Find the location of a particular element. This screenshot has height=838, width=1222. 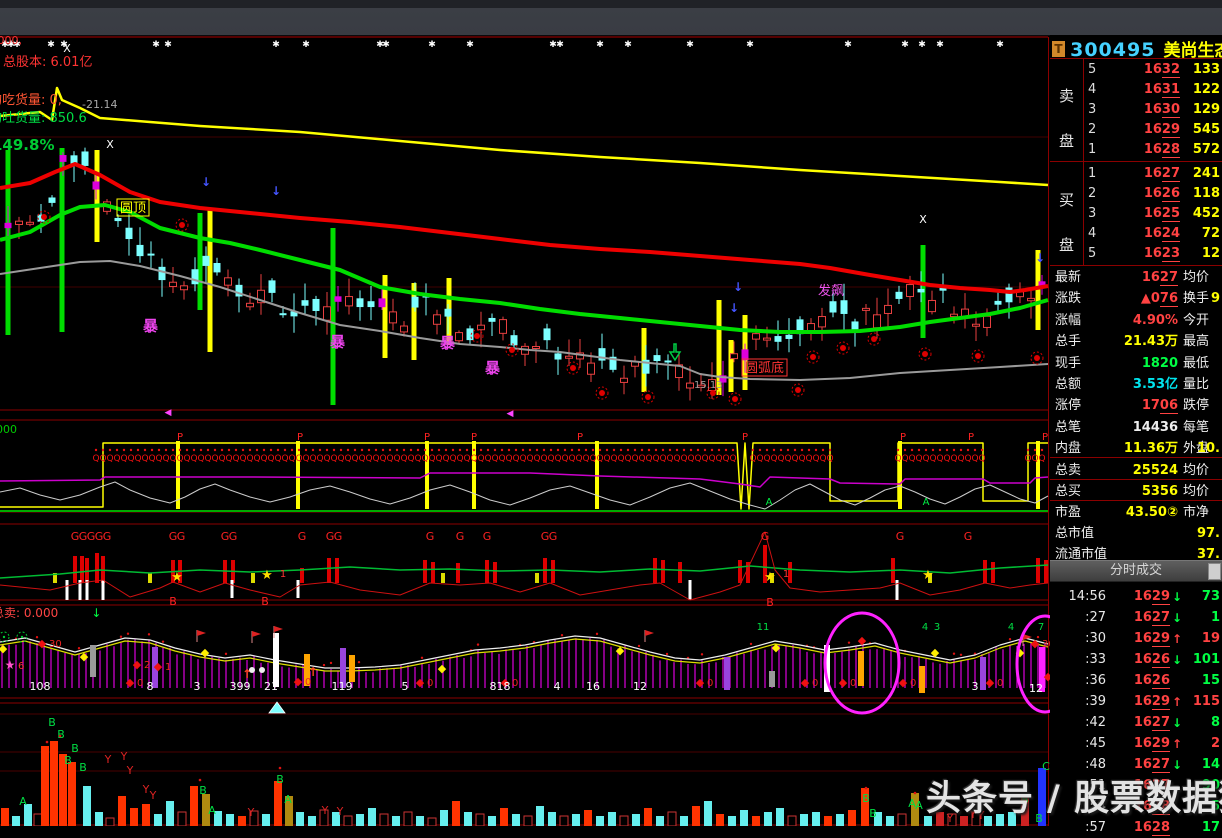

tape-row: :57 1628 17 is located at coordinates (1152, 828).